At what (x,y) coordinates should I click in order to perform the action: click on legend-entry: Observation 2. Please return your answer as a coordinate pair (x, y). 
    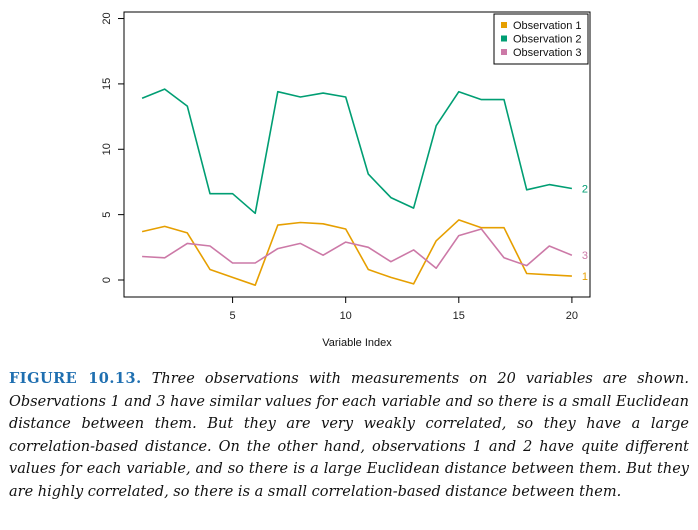
    Looking at the image, I should click on (547, 40).